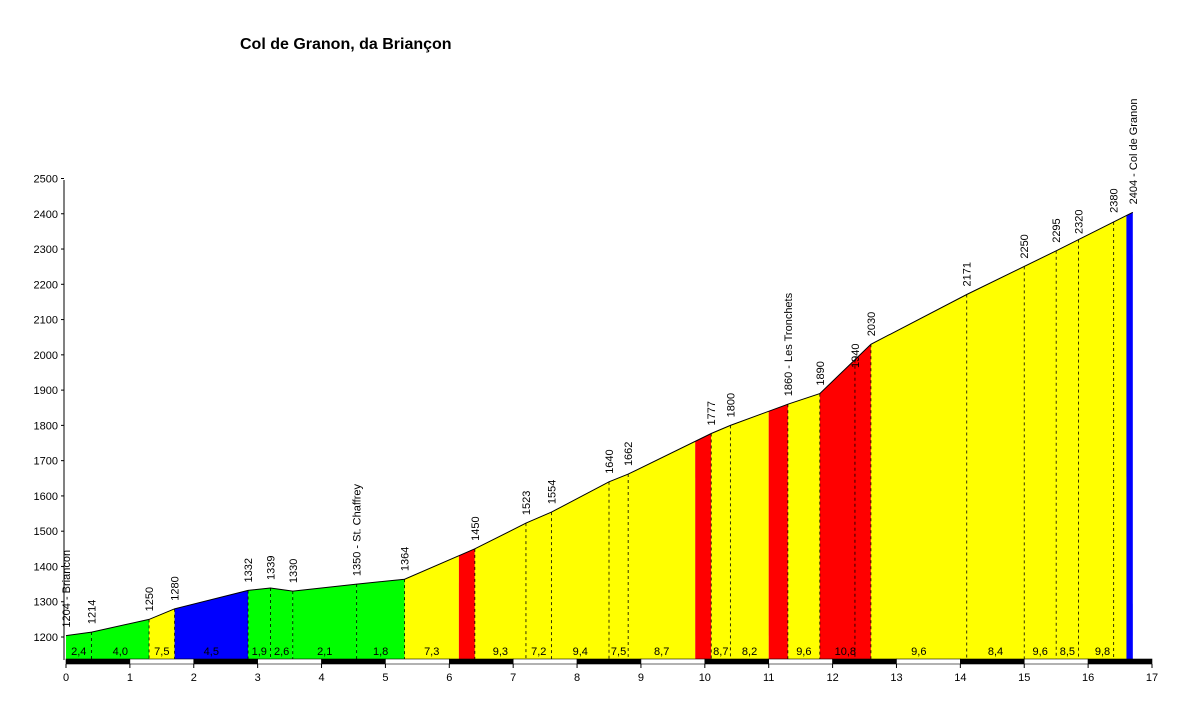 The height and width of the screenshot is (711, 1200). What do you see at coordinates (629, 454) in the screenshot?
I see `waypoint-label: 1662` at bounding box center [629, 454].